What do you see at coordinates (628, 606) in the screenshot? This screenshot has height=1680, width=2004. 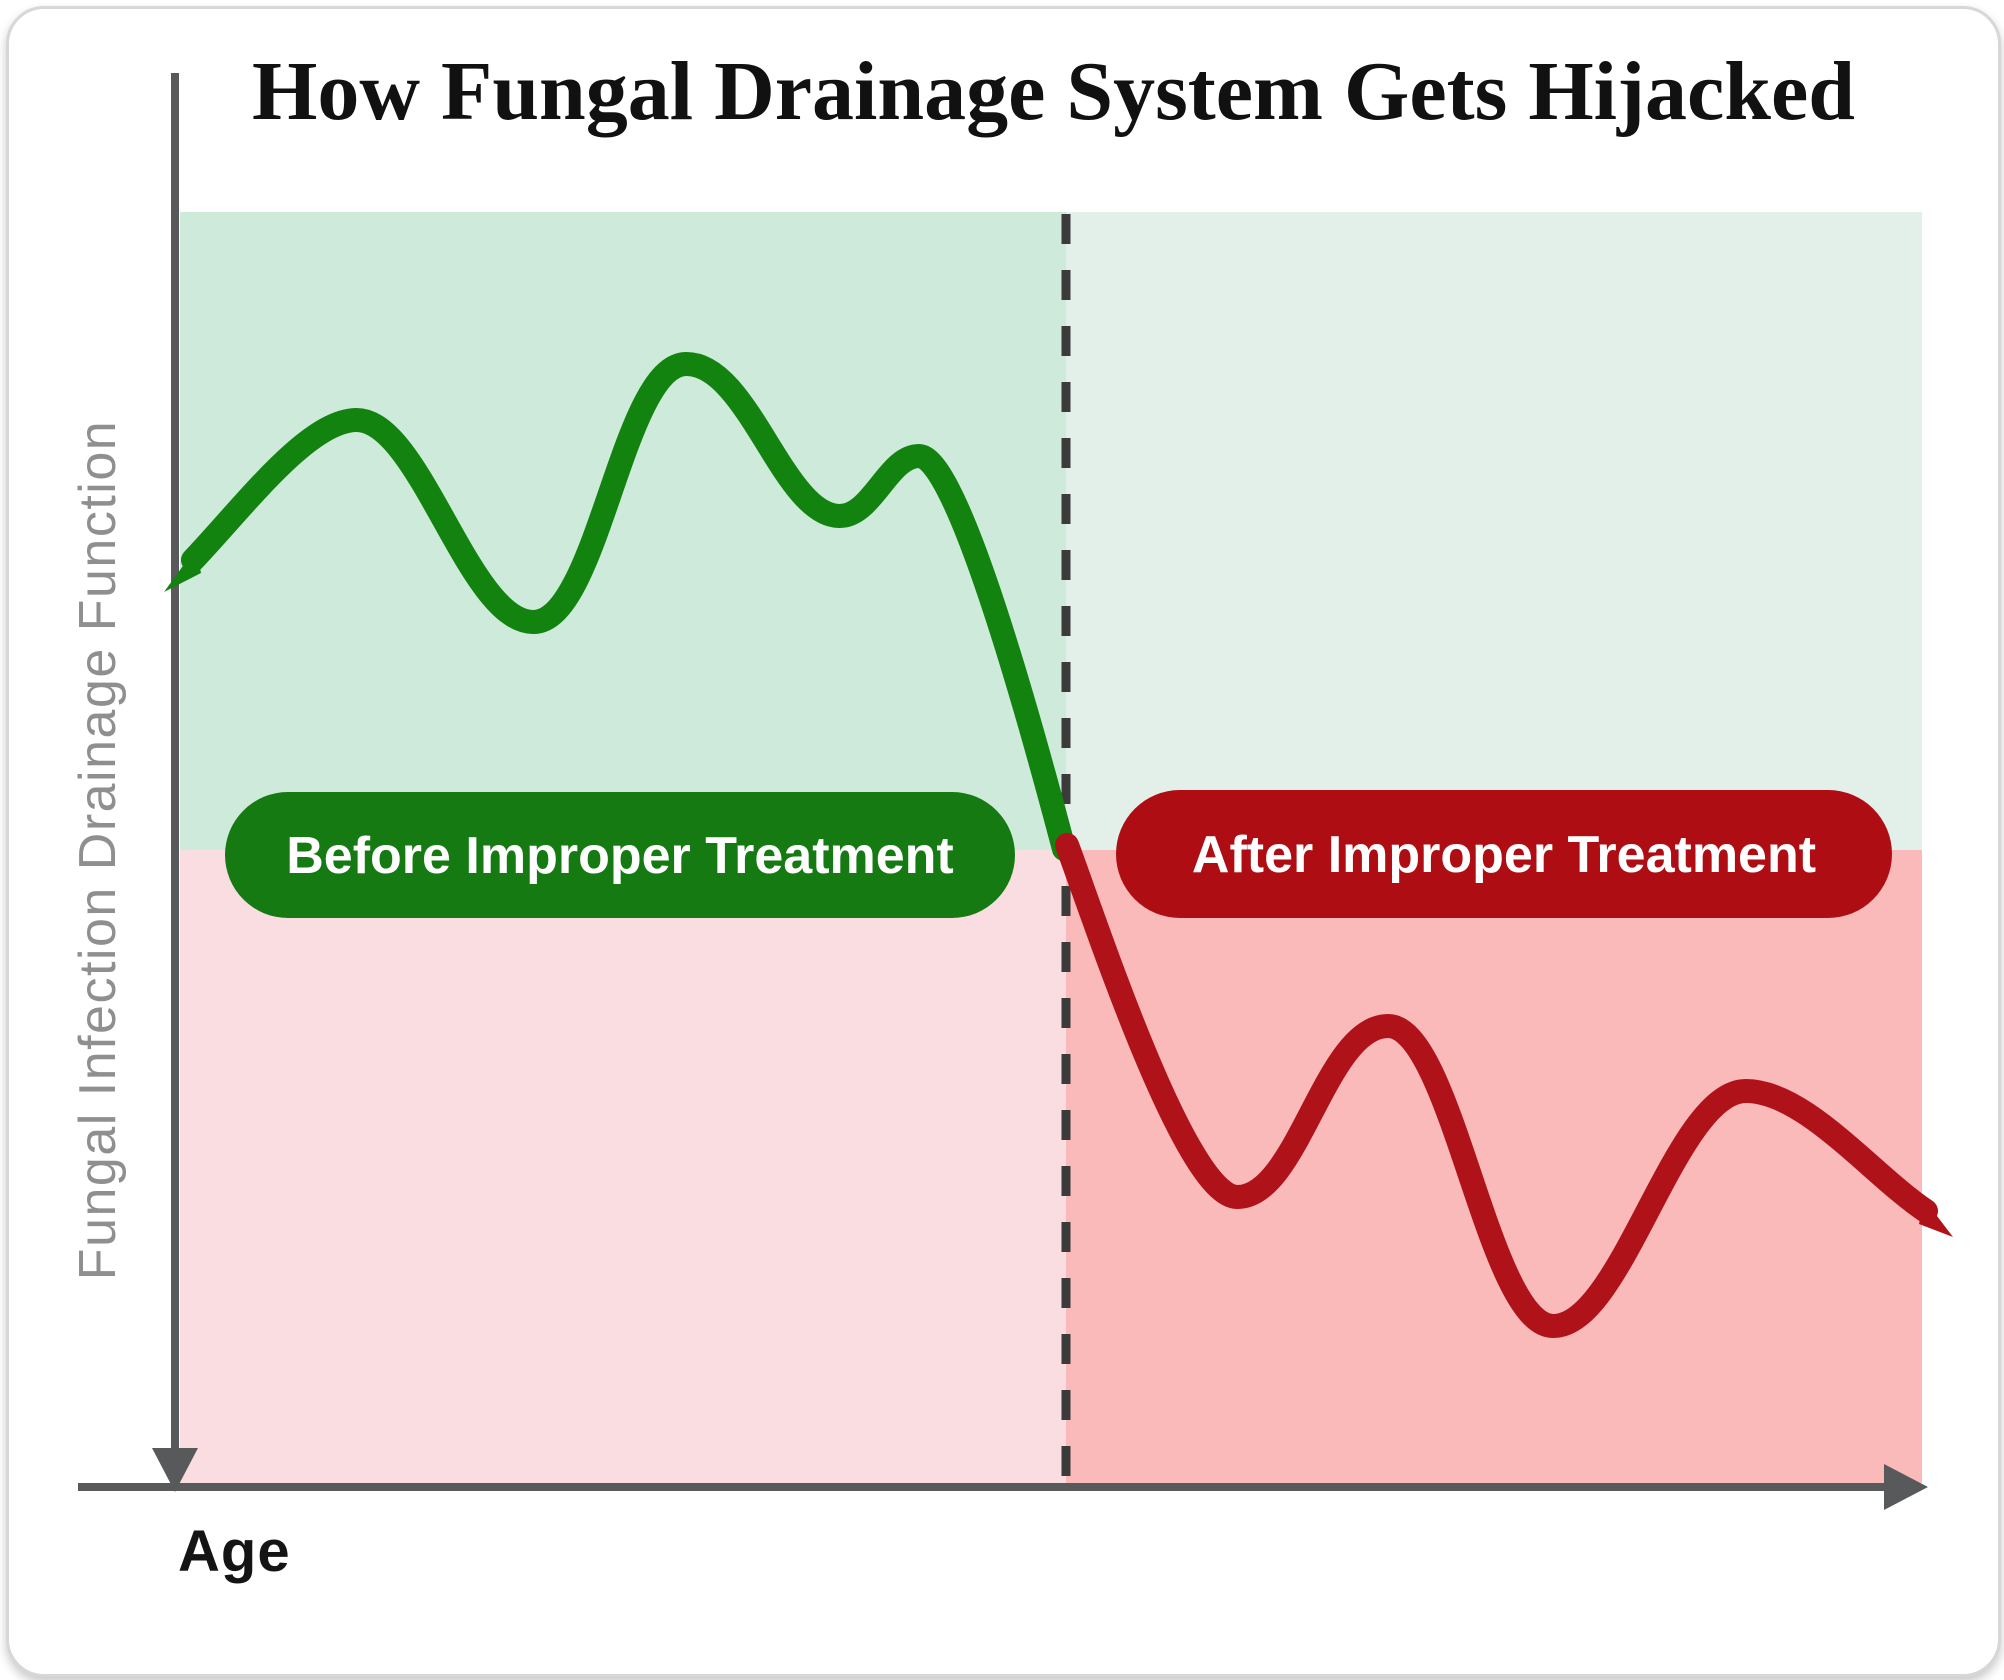 I see `before-treatment-curve` at bounding box center [628, 606].